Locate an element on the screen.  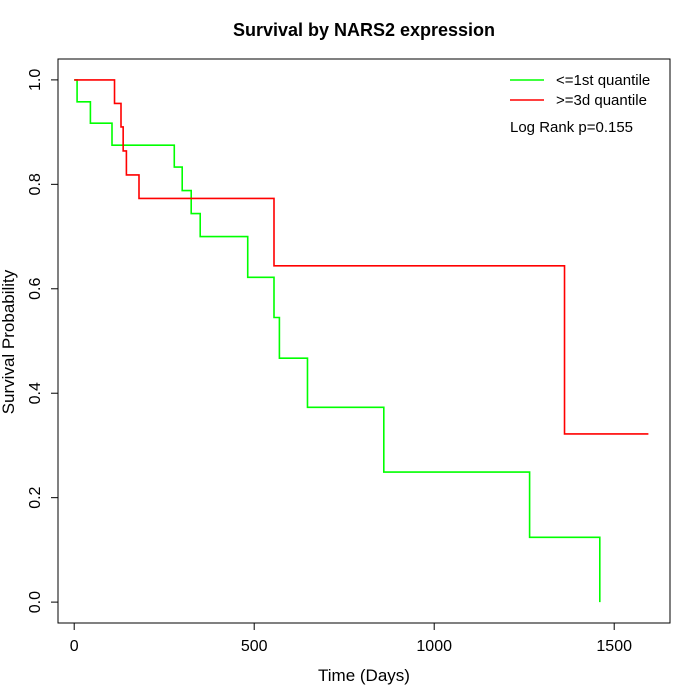
legend: <=1st quantile >=3d quantile is located at coordinates (580, 90).